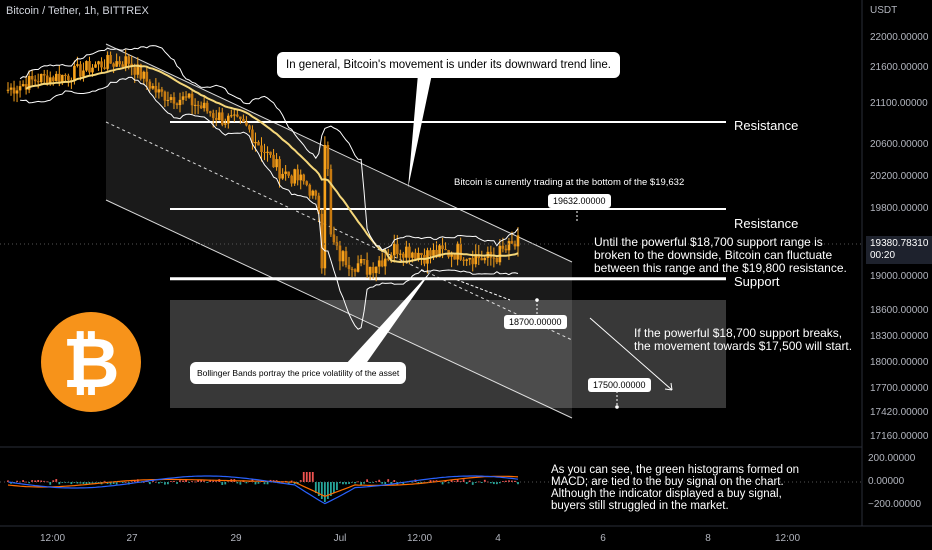  What do you see at coordinates (668, 386) in the screenshot?
I see `forecast-arrow-head` at bounding box center [668, 386].